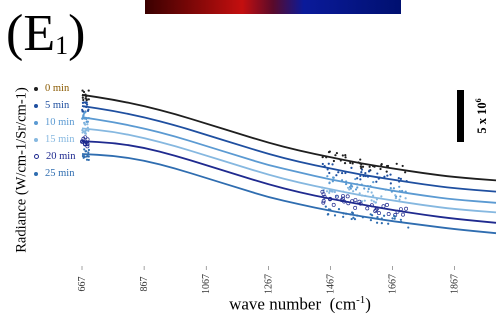 This screenshot has width=498, height=328. I want to click on legend-label: 0 min, so click(57, 88).